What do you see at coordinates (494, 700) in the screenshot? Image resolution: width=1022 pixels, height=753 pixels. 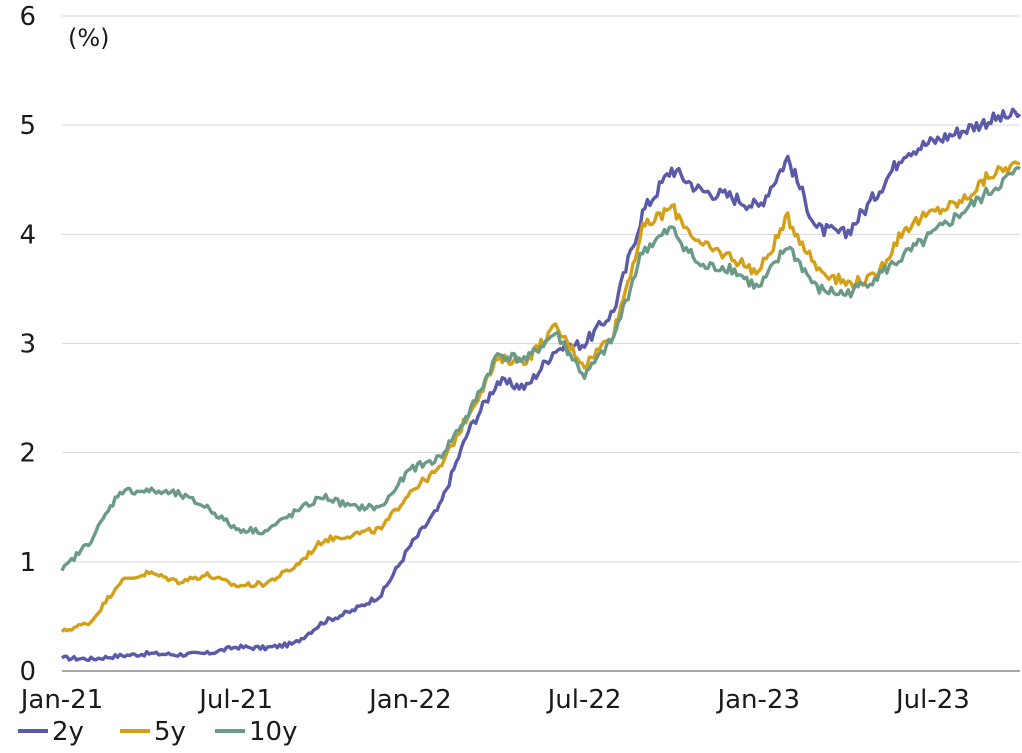 I see `x-axis-ticks: Jan-21 Jul-21 Jan-22 Jul-22 Jan-23 Jul-23` at bounding box center [494, 700].